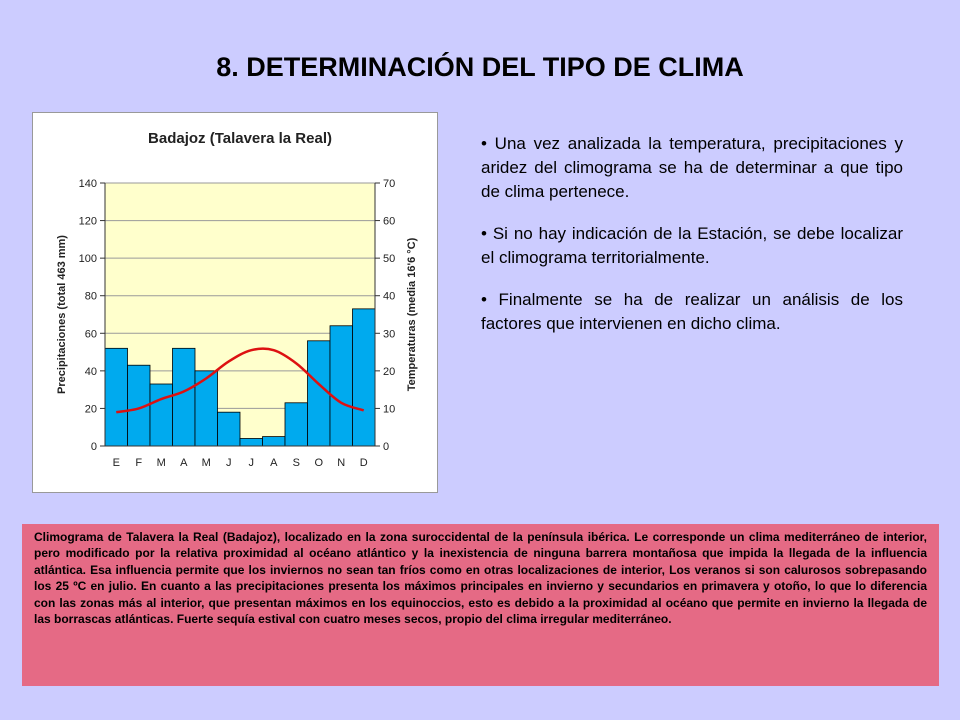 The image size is (960, 720). I want to click on left-tick-label: 140, so click(88, 184).